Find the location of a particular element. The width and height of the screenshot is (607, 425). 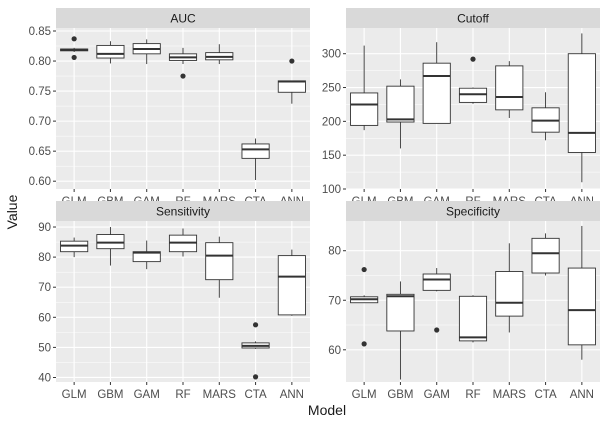

y-tick-label: 250 is located at coordinates (331, 89).